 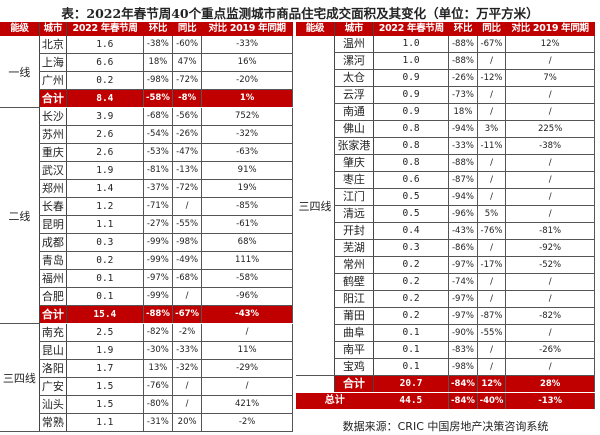 I want to click on table-row: 上海 6.6 18% 47% 16%, so click(x=146, y=62).